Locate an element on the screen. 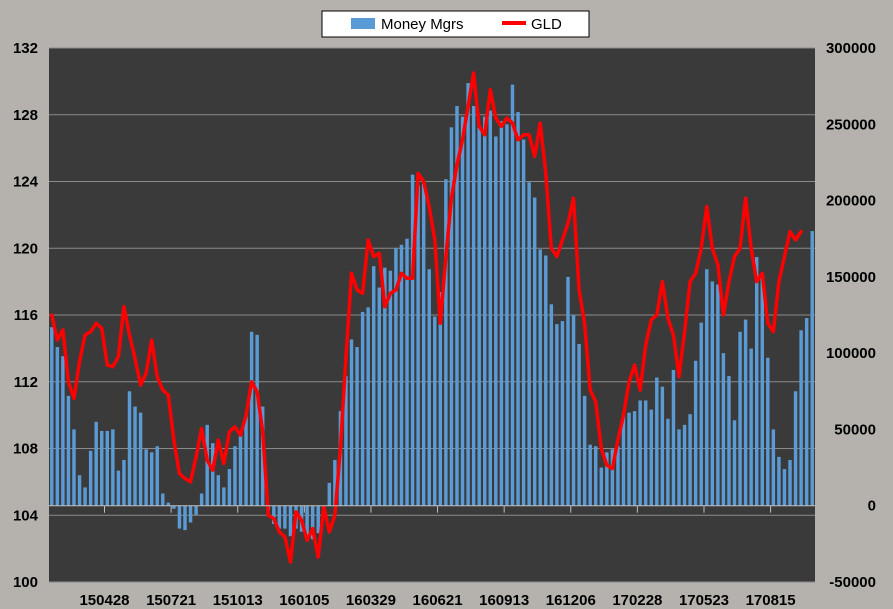 Image resolution: width=893 pixels, height=609 pixels. left-tick-label: 116 is located at coordinates (26, 315).